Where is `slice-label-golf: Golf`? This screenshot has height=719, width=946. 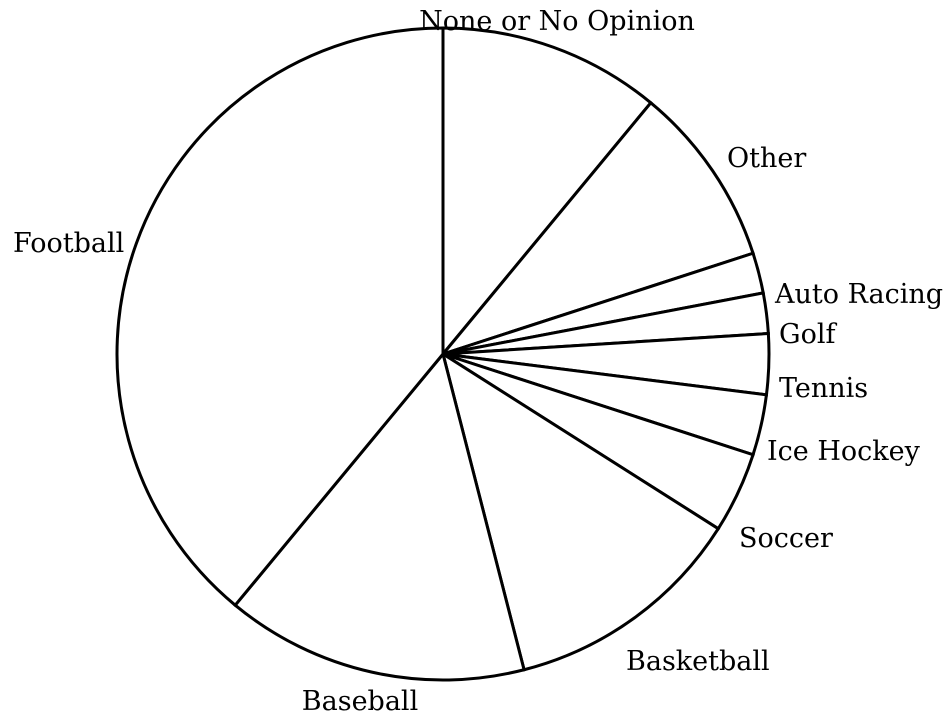
slice-label-golf: Golf is located at coordinates (808, 334).